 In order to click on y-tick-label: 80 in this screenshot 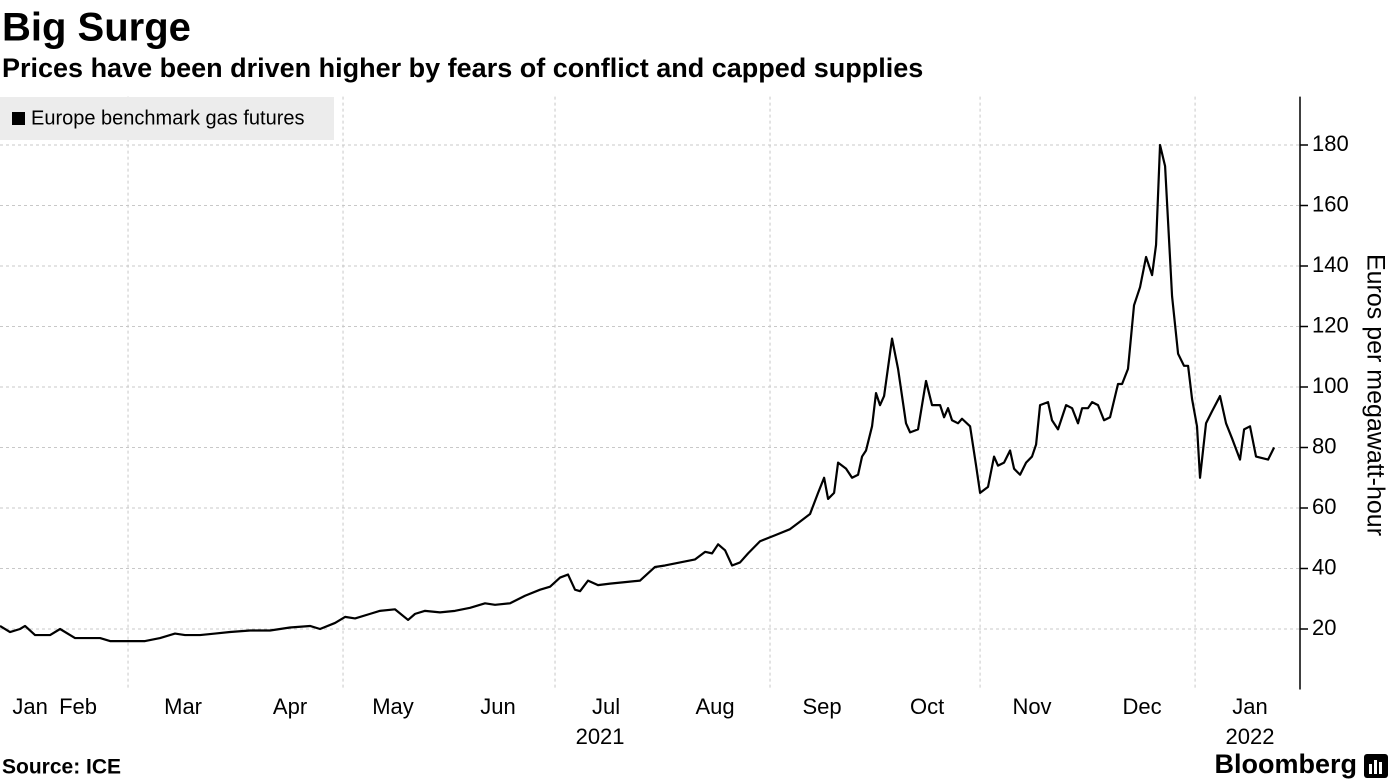, I will do `click(1324, 445)`.